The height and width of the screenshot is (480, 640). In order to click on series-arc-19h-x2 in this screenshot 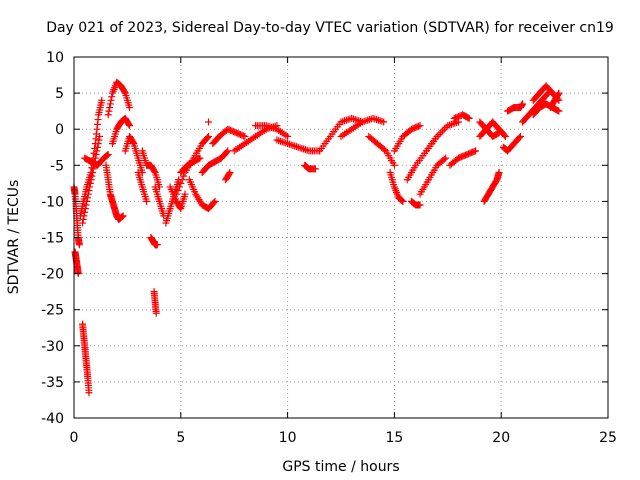, I will do `click(489, 129)`.